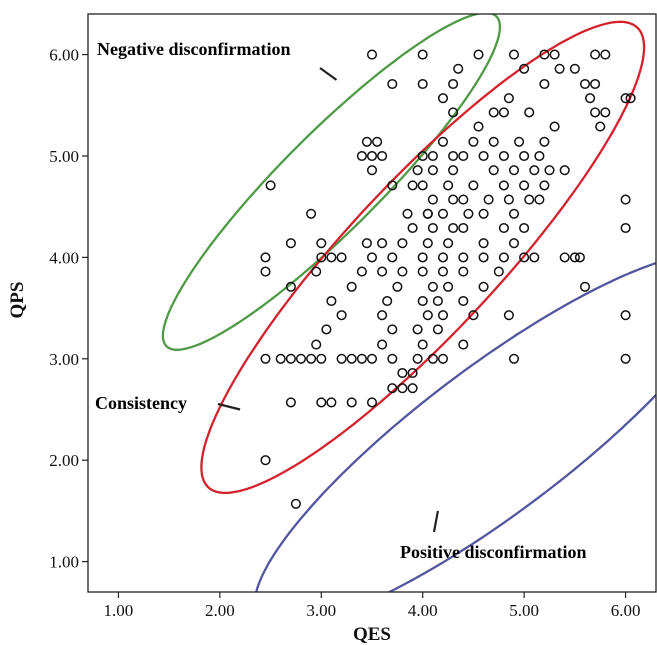  I want to click on y-tick-label: 1.00, so click(64, 562).